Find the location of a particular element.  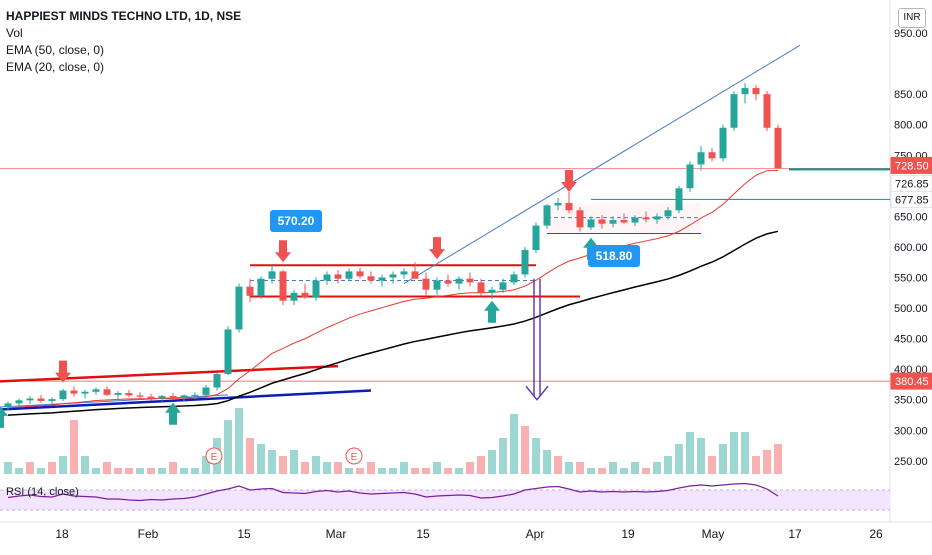

earnings-marker is located at coordinates (354, 456).